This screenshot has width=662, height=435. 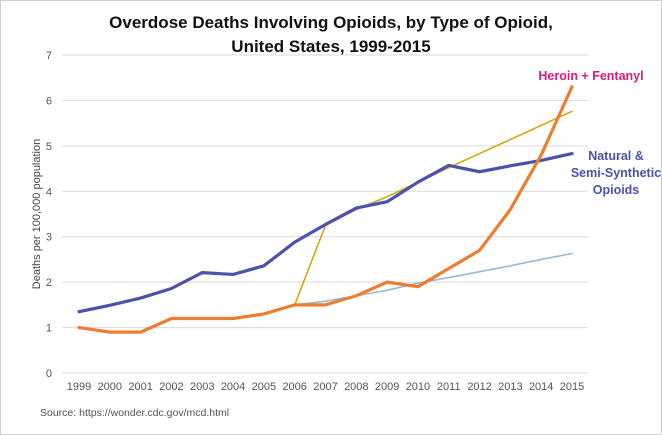 What do you see at coordinates (202, 387) in the screenshot?
I see `x-tick-label: 2003` at bounding box center [202, 387].